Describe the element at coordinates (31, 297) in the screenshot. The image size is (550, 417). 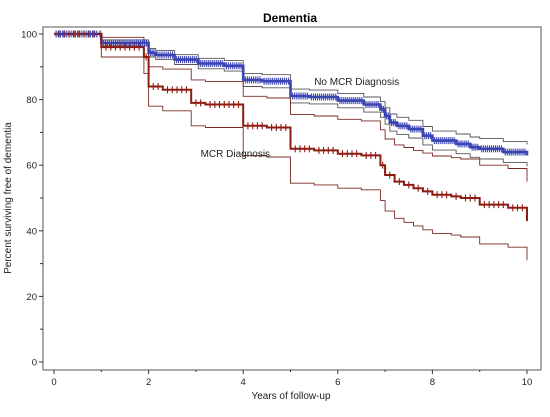
I see `y-tick-label: 20` at that location.